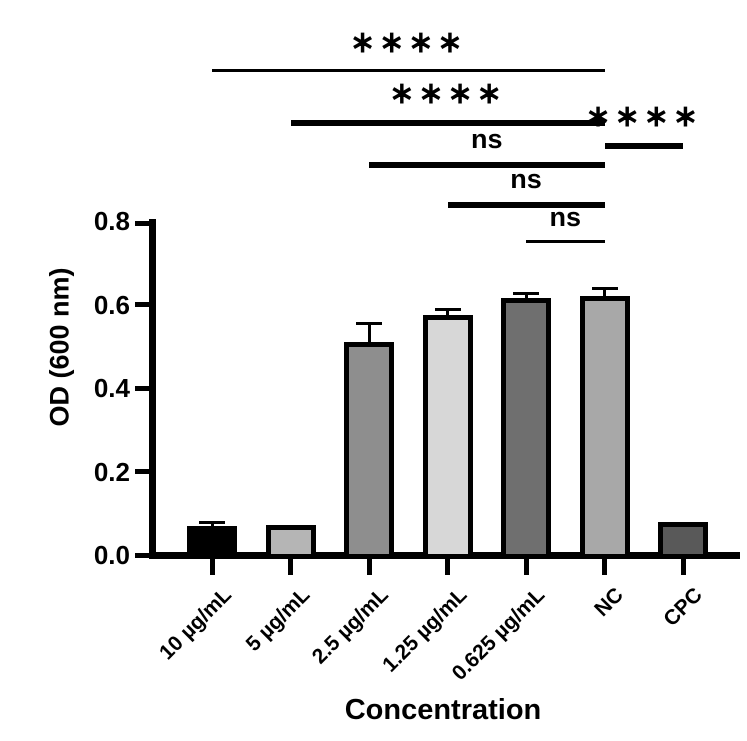  I want to click on x-tick-label: CPC, so click(682, 607).